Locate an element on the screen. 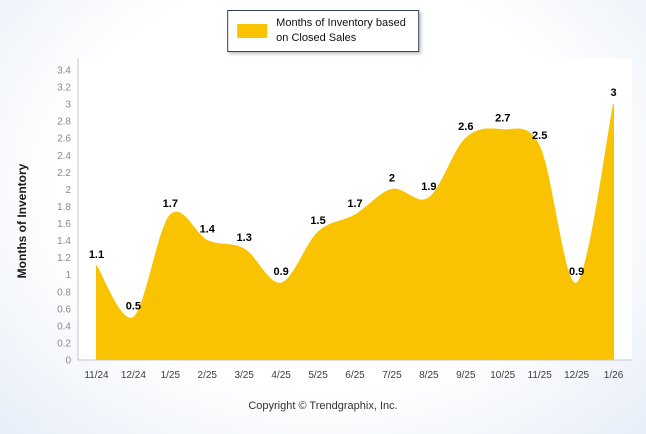 Image resolution: width=646 pixels, height=434 pixels. y-tick-label: 1.8 is located at coordinates (64, 207).